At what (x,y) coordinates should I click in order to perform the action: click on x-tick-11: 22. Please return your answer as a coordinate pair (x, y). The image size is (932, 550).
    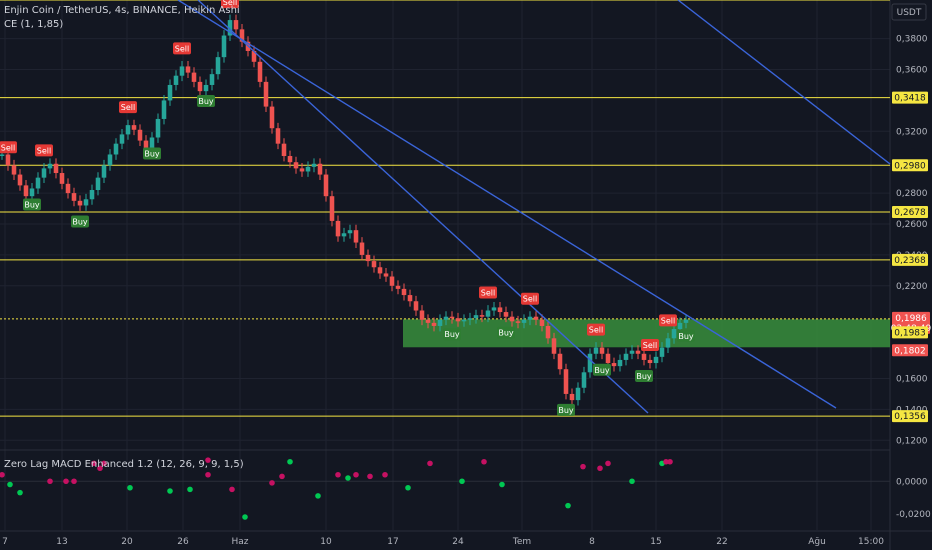
    Looking at the image, I should click on (721, 542).